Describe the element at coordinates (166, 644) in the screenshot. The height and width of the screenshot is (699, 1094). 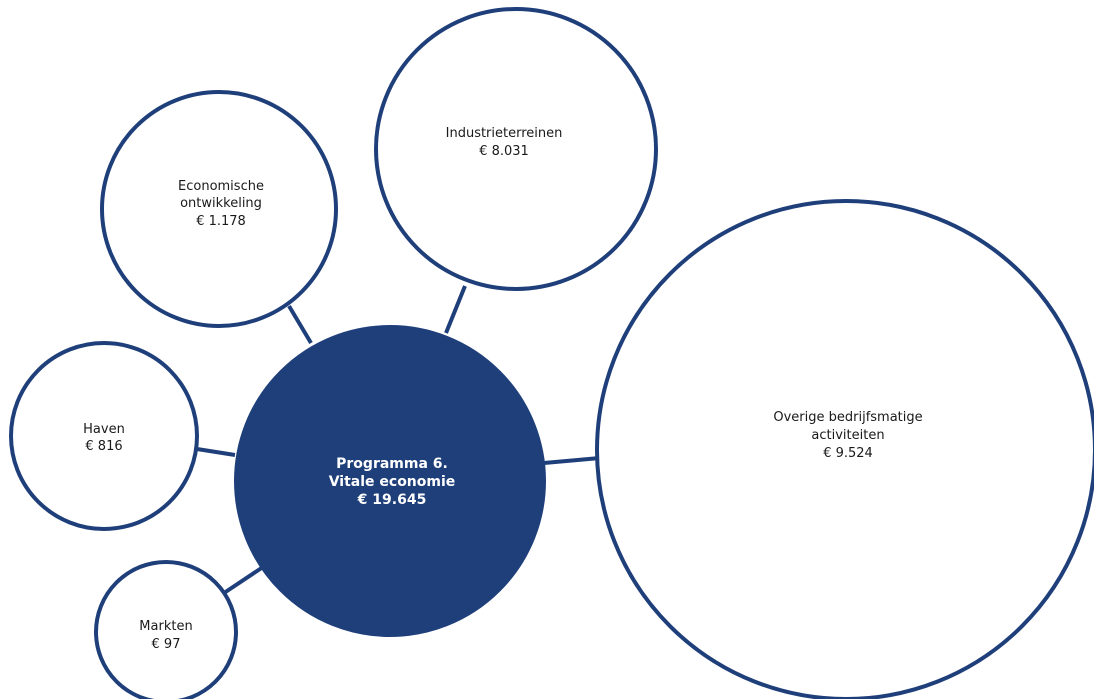
I see `value-markten: € 97` at that location.